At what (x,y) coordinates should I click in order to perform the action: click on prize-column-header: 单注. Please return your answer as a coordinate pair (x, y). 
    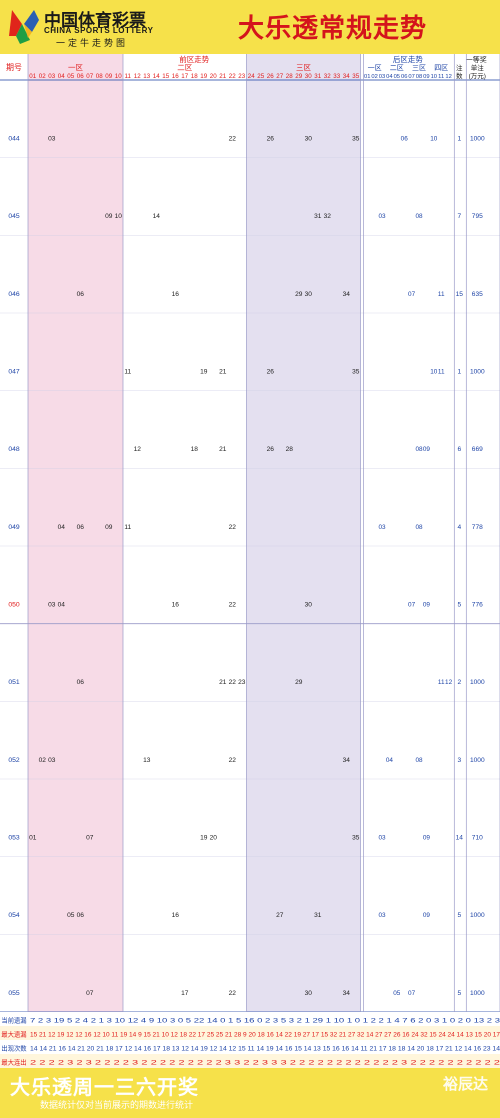
    Looking at the image, I should click on (478, 67).